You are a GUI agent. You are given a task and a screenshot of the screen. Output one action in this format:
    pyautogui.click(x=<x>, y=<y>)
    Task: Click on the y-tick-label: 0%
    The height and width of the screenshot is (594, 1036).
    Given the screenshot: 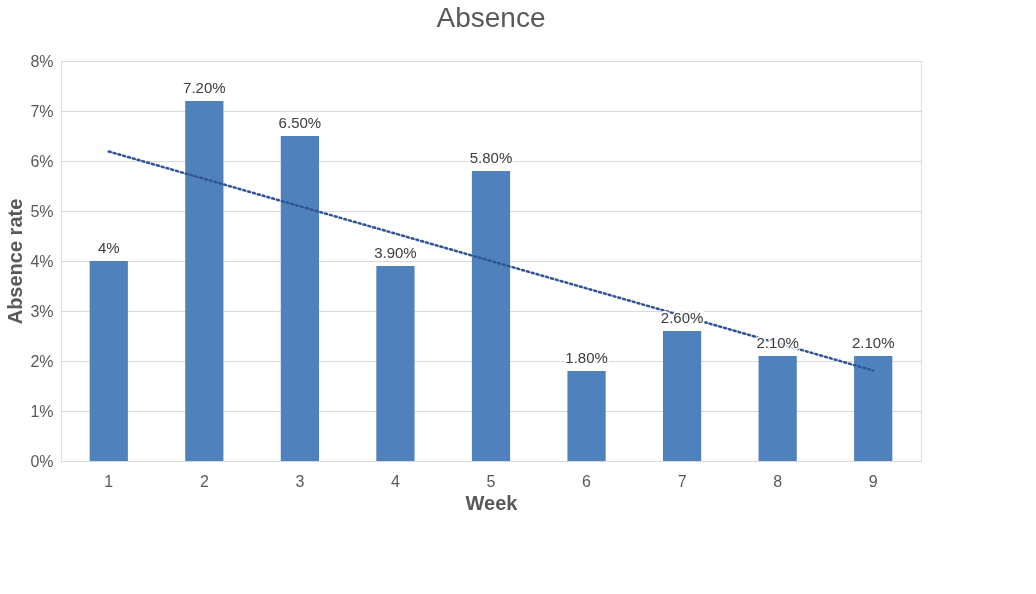 What is the action you would take?
    pyautogui.click(x=42, y=461)
    